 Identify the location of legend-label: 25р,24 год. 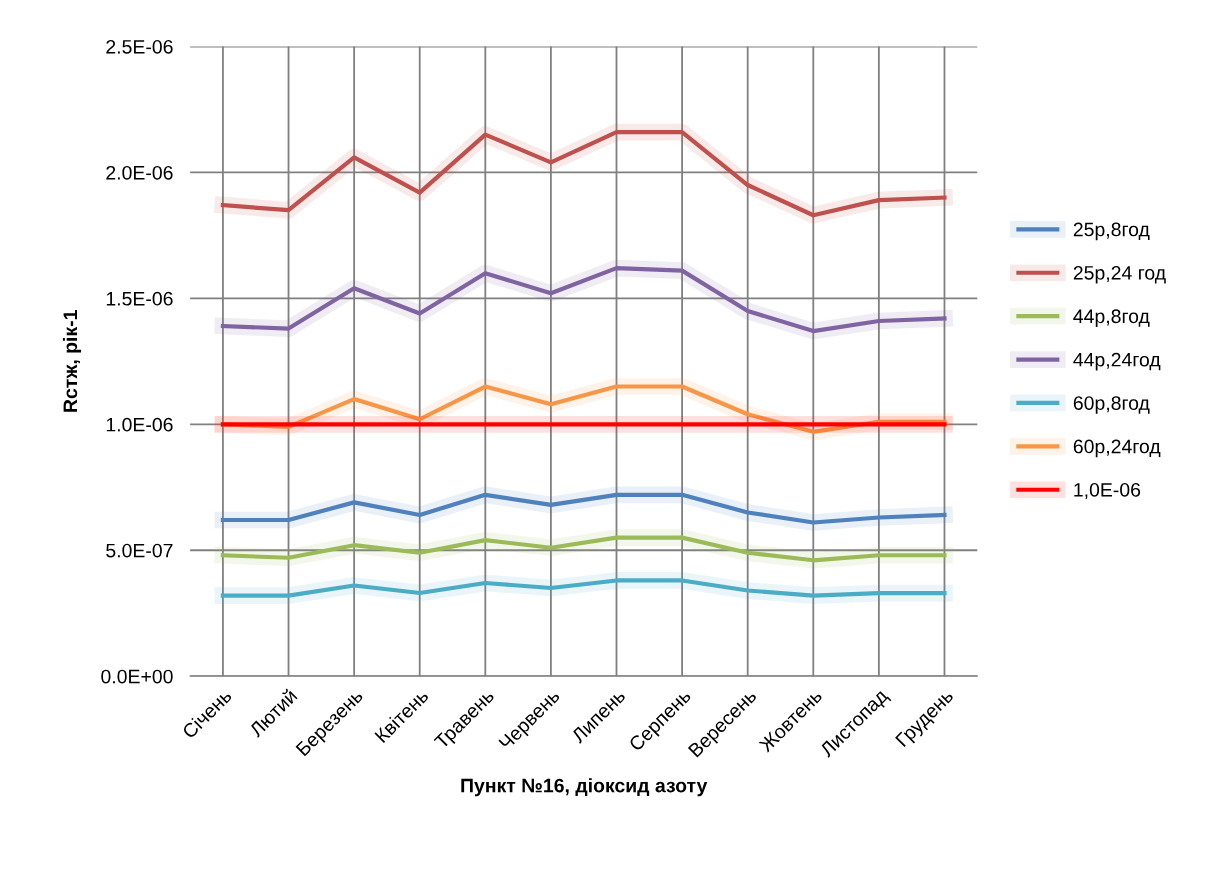
(1119, 274).